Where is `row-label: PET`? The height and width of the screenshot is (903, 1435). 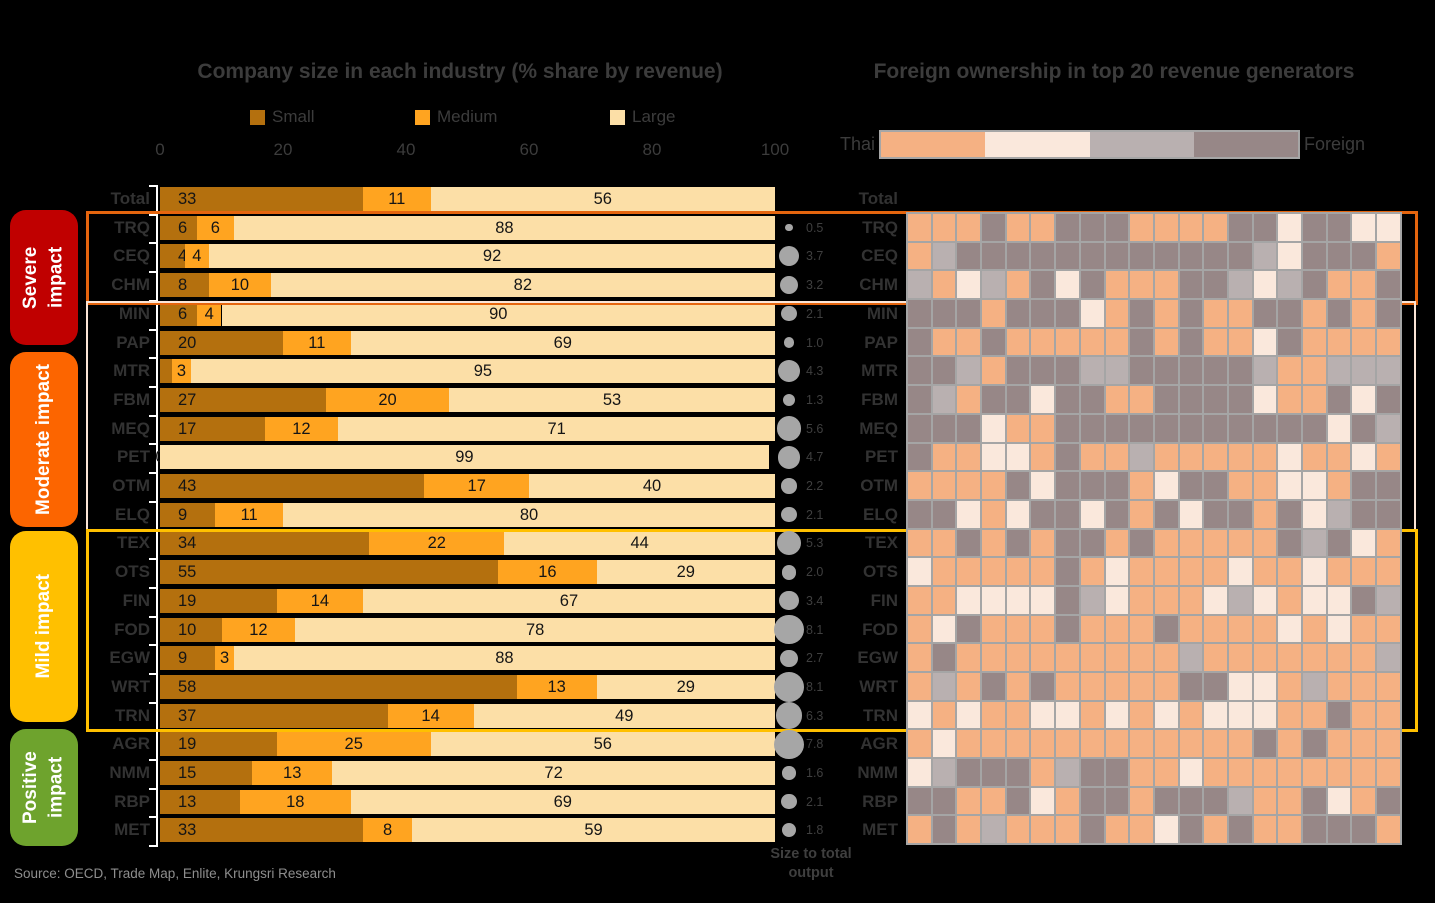 row-label: PET is located at coordinates (133, 457).